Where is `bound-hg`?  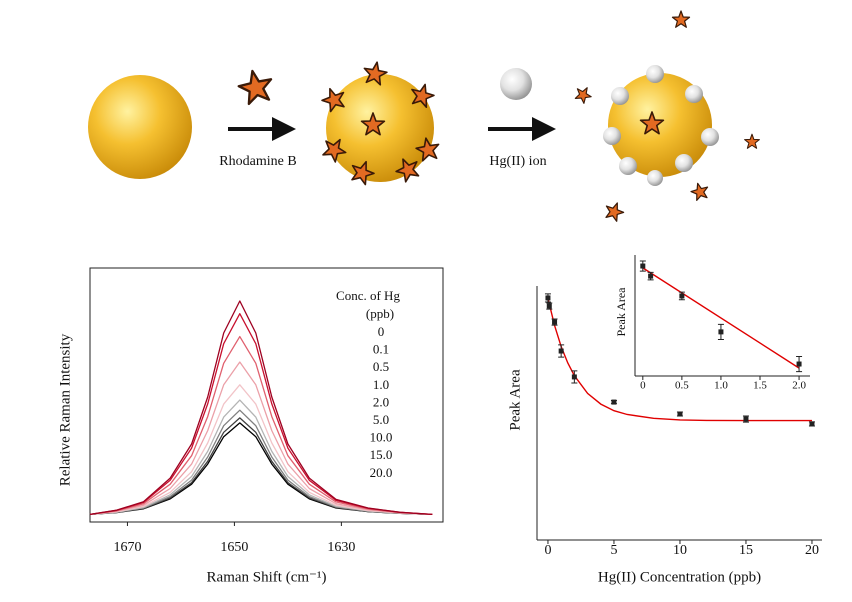 bound-hg is located at coordinates (661, 125).